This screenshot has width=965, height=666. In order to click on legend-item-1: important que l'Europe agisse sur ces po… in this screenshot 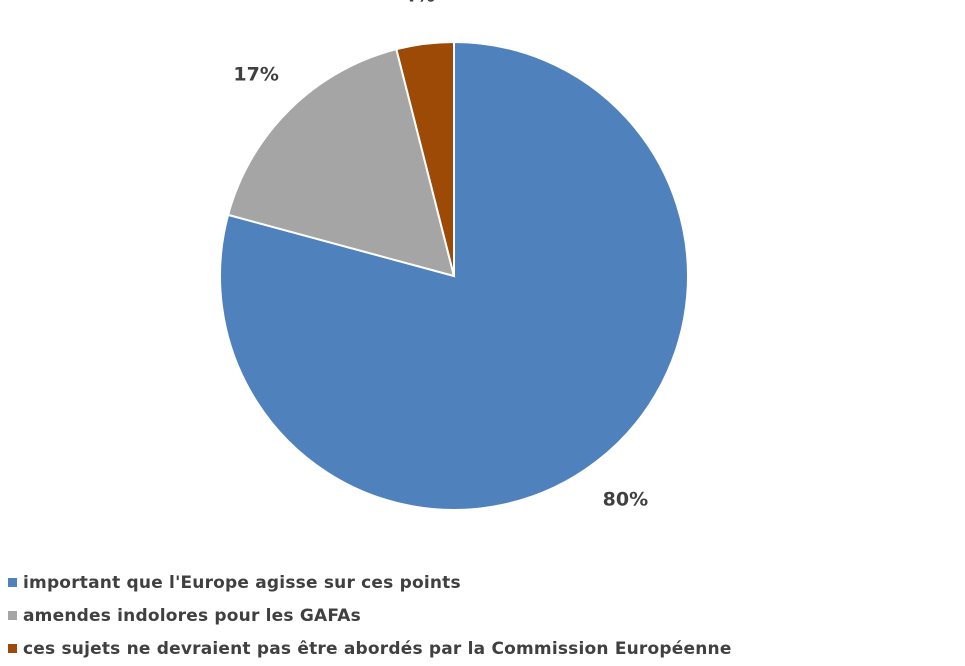, I will do `click(370, 582)`.